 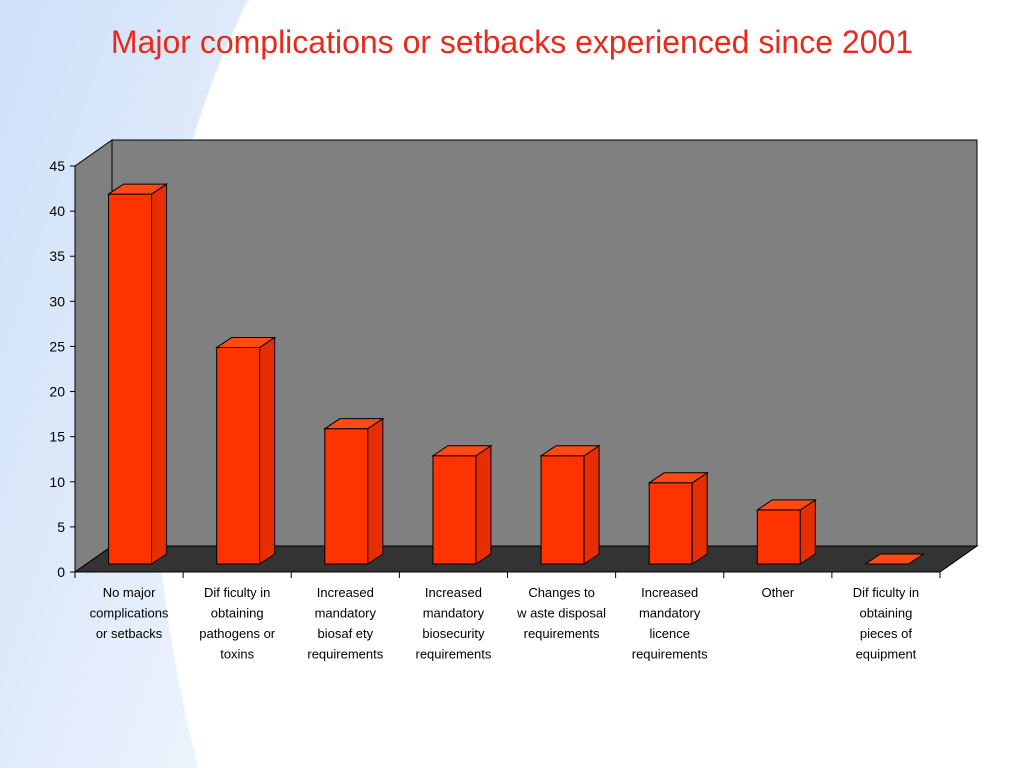 I want to click on y-tick-label: 20, so click(x=57, y=392).